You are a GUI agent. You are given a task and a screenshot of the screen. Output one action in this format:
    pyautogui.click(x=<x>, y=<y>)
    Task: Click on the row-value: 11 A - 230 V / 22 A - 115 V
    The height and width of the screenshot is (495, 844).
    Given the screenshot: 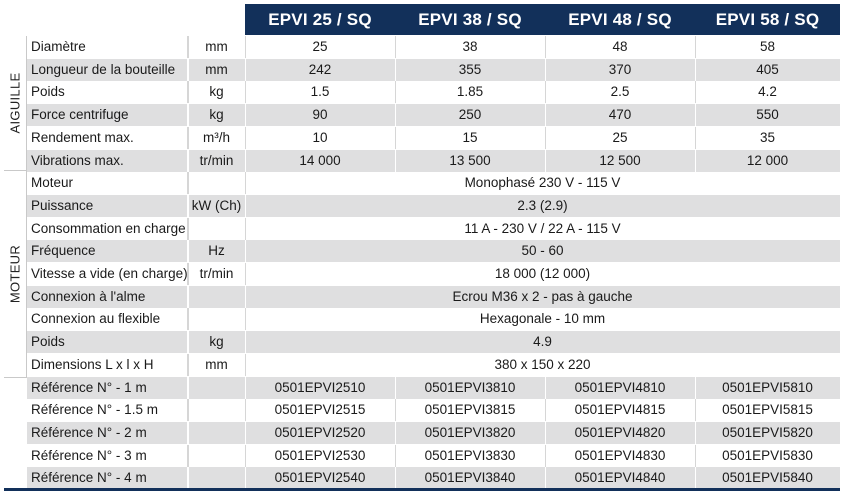 What is the action you would take?
    pyautogui.click(x=542, y=228)
    